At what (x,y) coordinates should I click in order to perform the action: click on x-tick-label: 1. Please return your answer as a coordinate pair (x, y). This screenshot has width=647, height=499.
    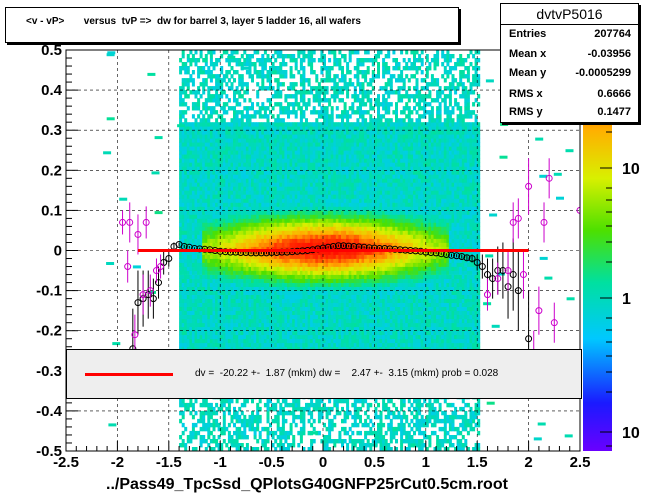
    Looking at the image, I should click on (426, 462).